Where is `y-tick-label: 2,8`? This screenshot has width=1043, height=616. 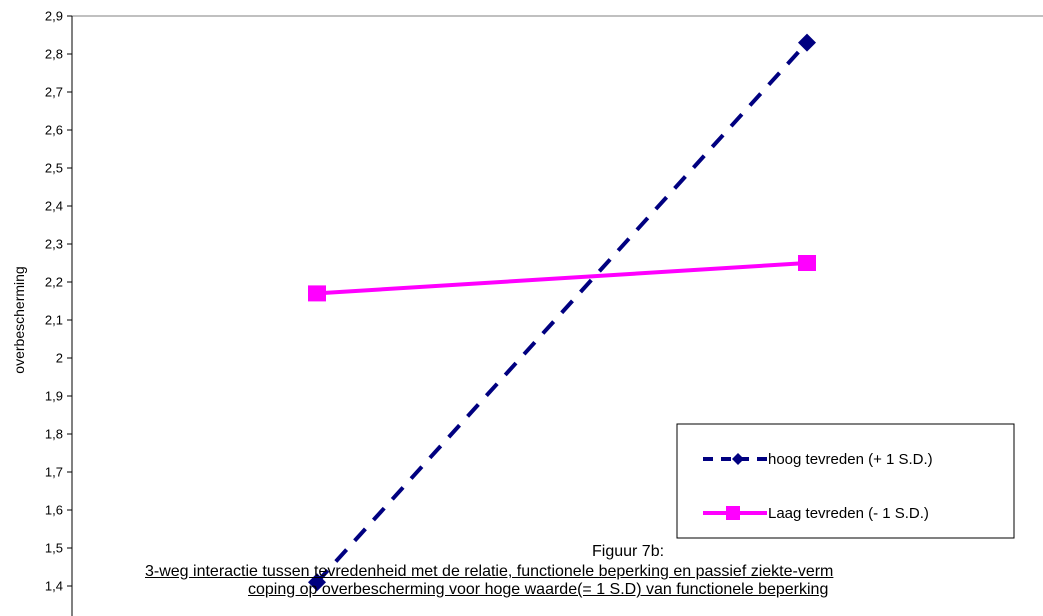
y-tick-label: 2,8 is located at coordinates (54, 54).